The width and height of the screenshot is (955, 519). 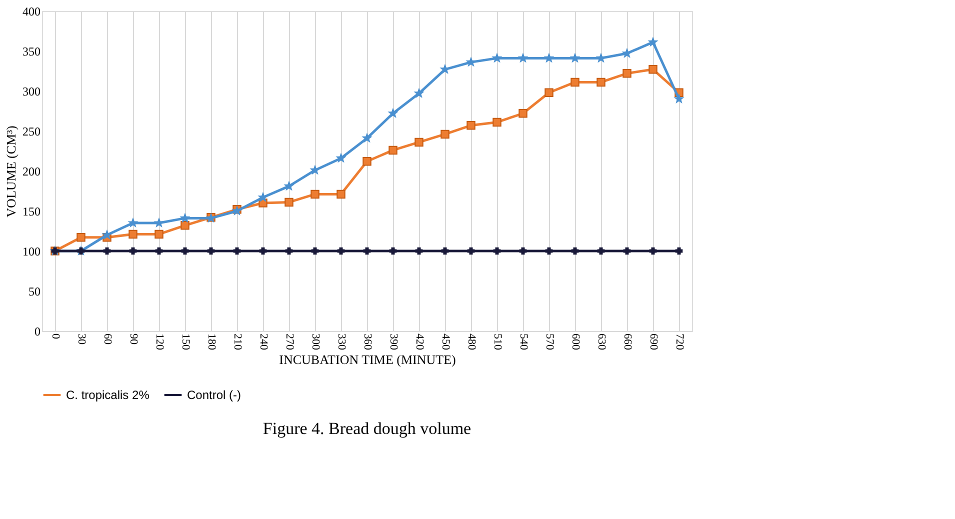 What do you see at coordinates (82, 339) in the screenshot?
I see `x-tick-label: 30` at bounding box center [82, 339].